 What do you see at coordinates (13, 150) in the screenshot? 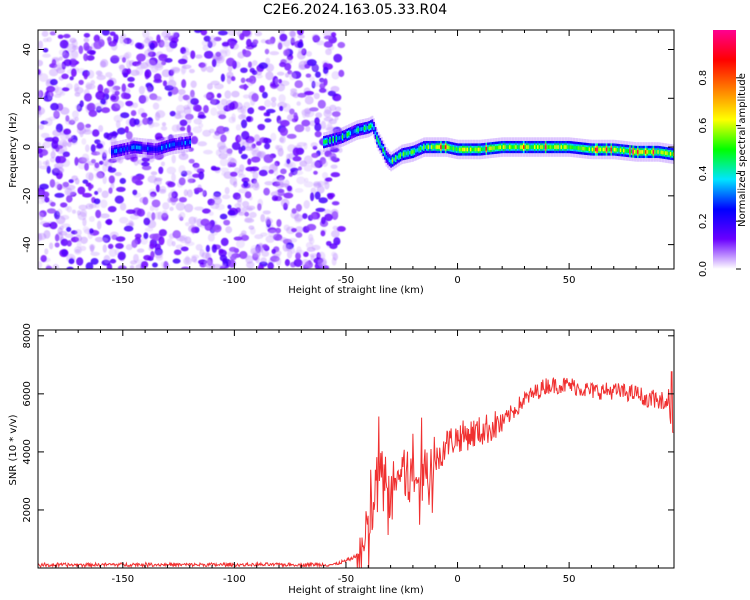
I see `spectrogram-y-label: Frequency (Hz)` at bounding box center [13, 150].